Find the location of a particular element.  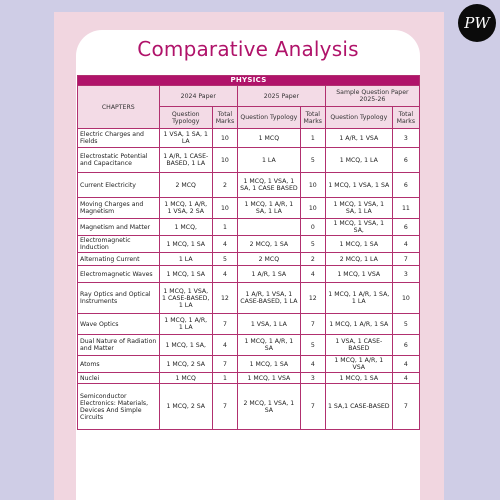

marks-2025: 12 is located at coordinates (312, 298).